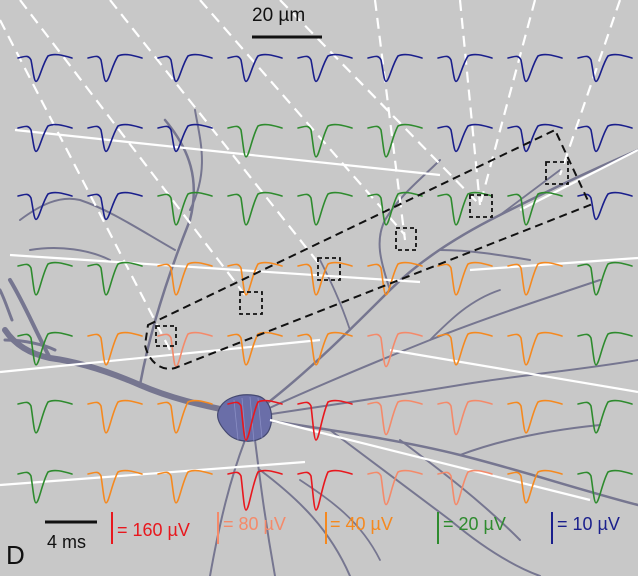 The image size is (638, 576). What do you see at coordinates (97, 224) in the screenshot?
I see `dendrite-upper-left-b` at bounding box center [97, 224].